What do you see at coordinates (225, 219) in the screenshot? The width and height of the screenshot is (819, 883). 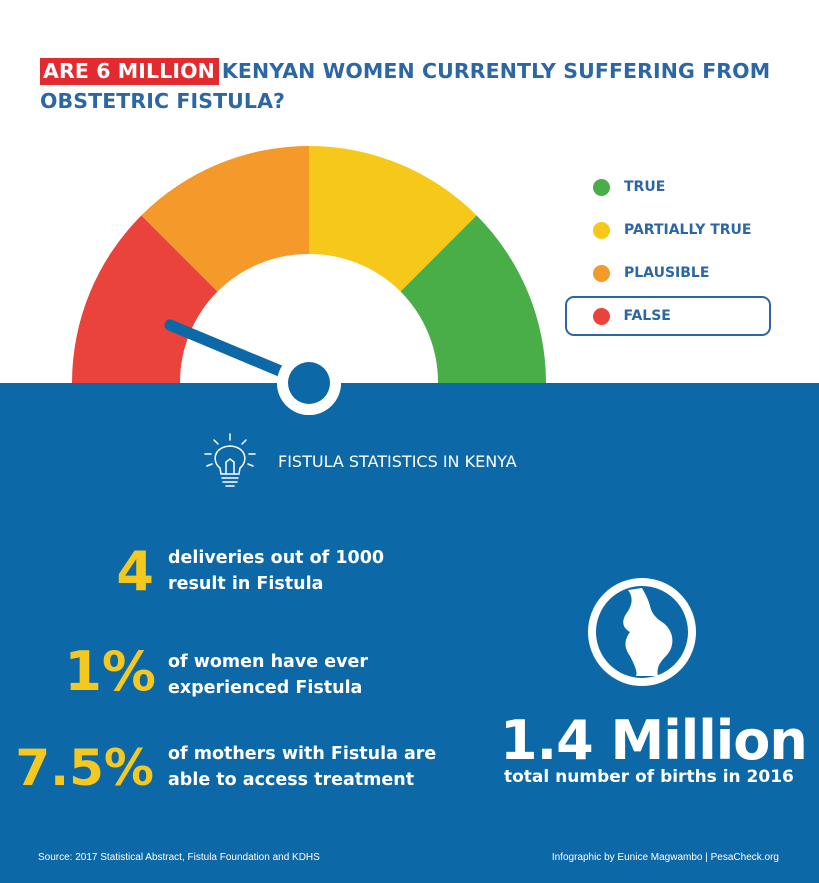 I see `gauge-segment-plausible` at bounding box center [225, 219].